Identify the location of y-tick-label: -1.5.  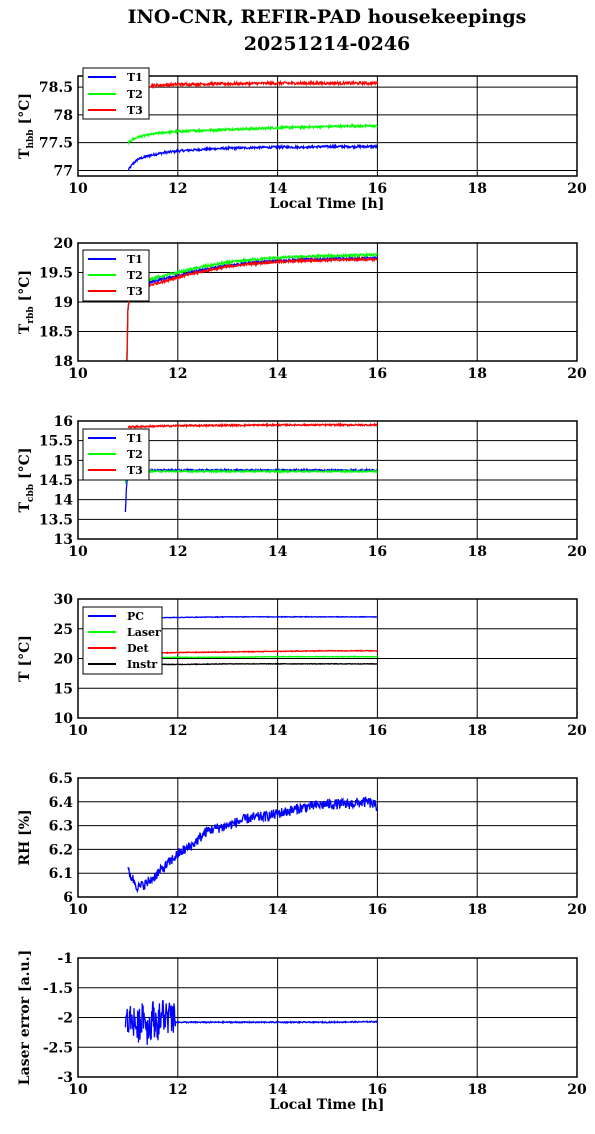
(58, 989).